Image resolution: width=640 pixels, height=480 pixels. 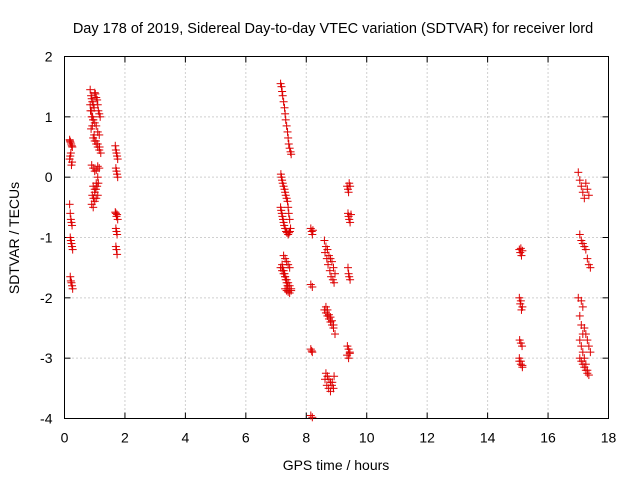 What do you see at coordinates (14, 238) in the screenshot?
I see `y-axis-label: SDTVAR / TECUs` at bounding box center [14, 238].